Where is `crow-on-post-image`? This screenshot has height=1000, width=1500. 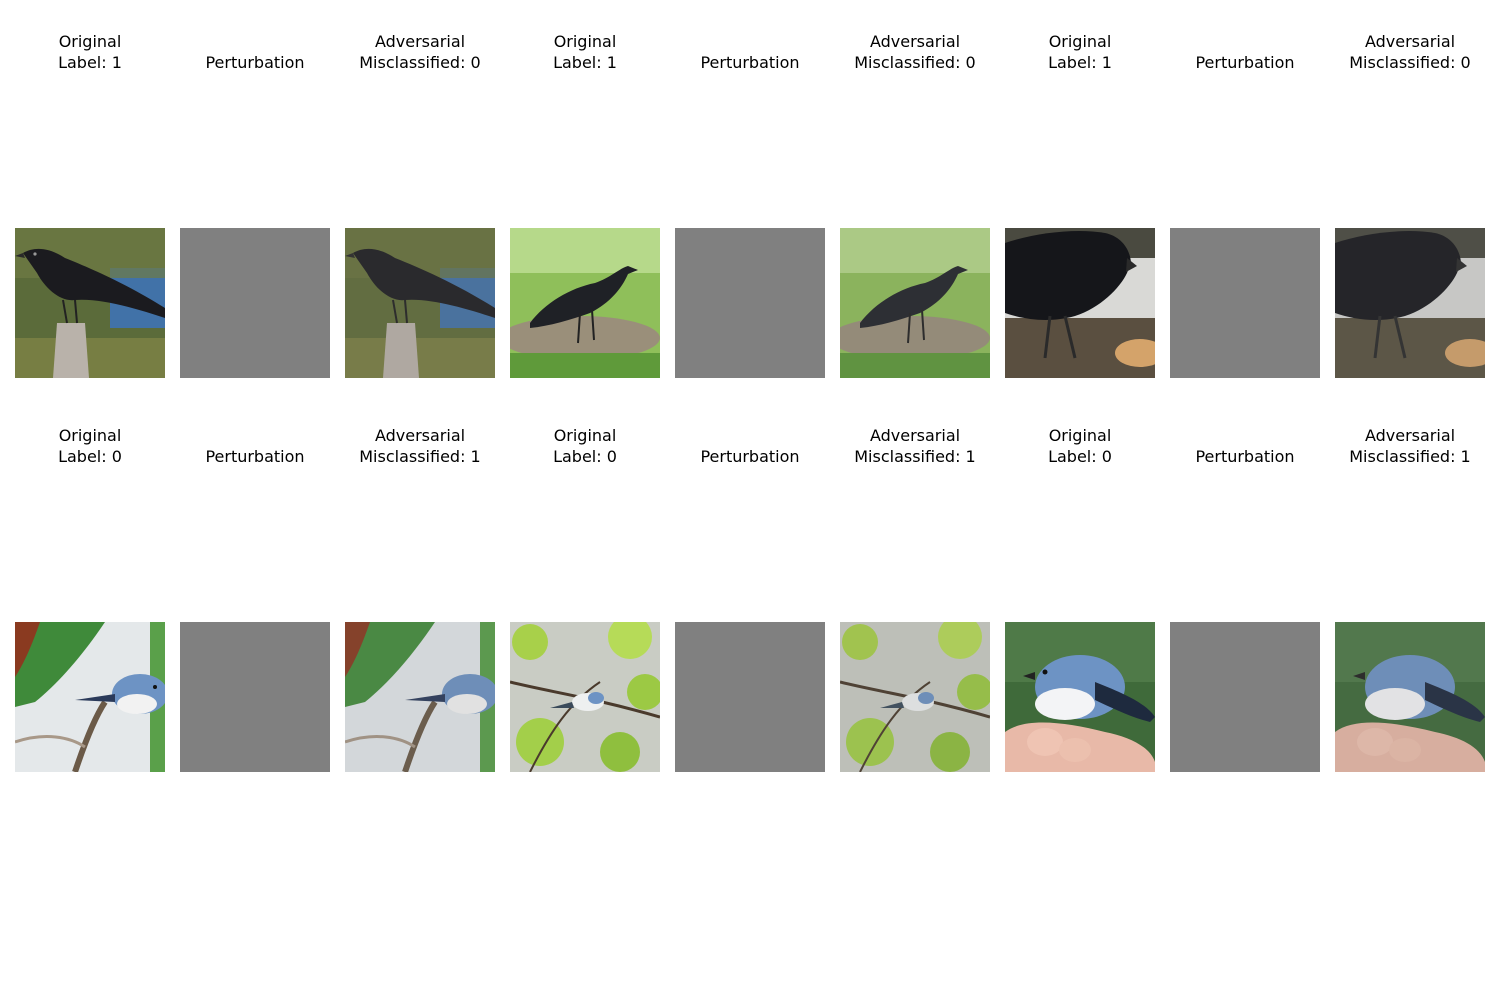
crow-on-post-image is located at coordinates (90, 303).